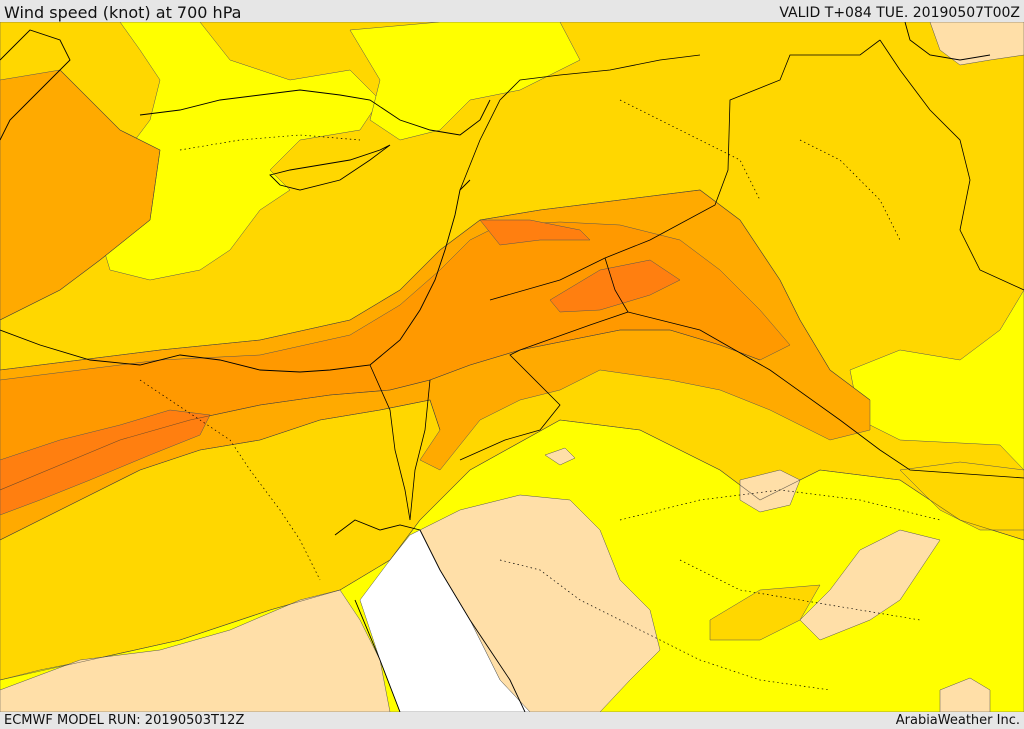 Image resolution: width=1024 pixels, height=729 pixels. What do you see at coordinates (957, 720) in the screenshot?
I see `credit: ArabiaWeather Inc.` at bounding box center [957, 720].